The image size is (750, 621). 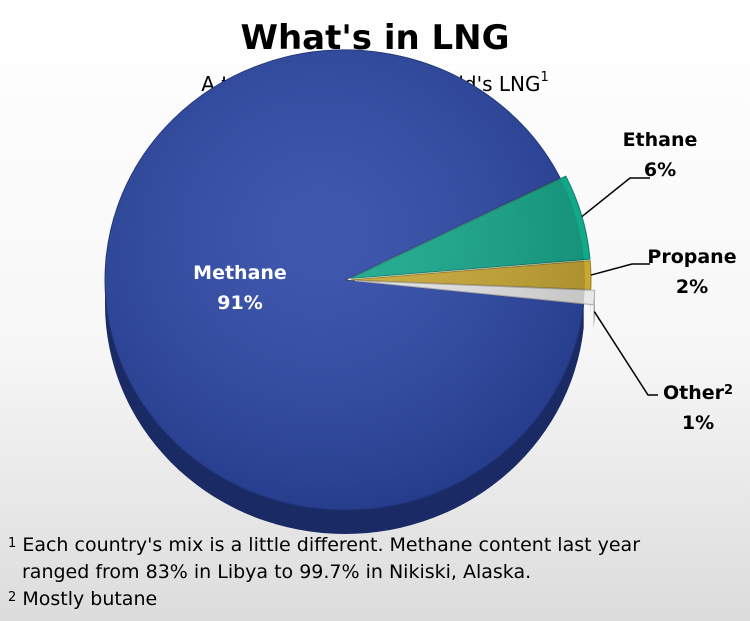 What do you see at coordinates (620, 269) in the screenshot?
I see `leader-line-propane` at bounding box center [620, 269].